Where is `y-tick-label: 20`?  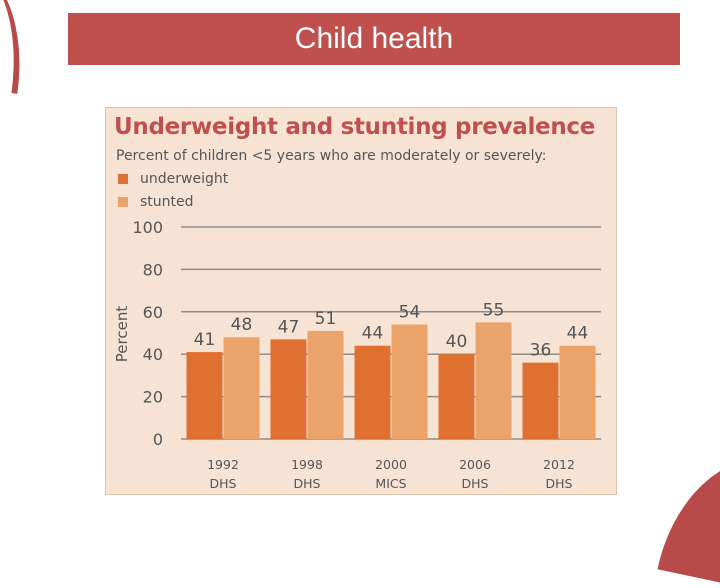
y-tick-label: 20 is located at coordinates (153, 397).